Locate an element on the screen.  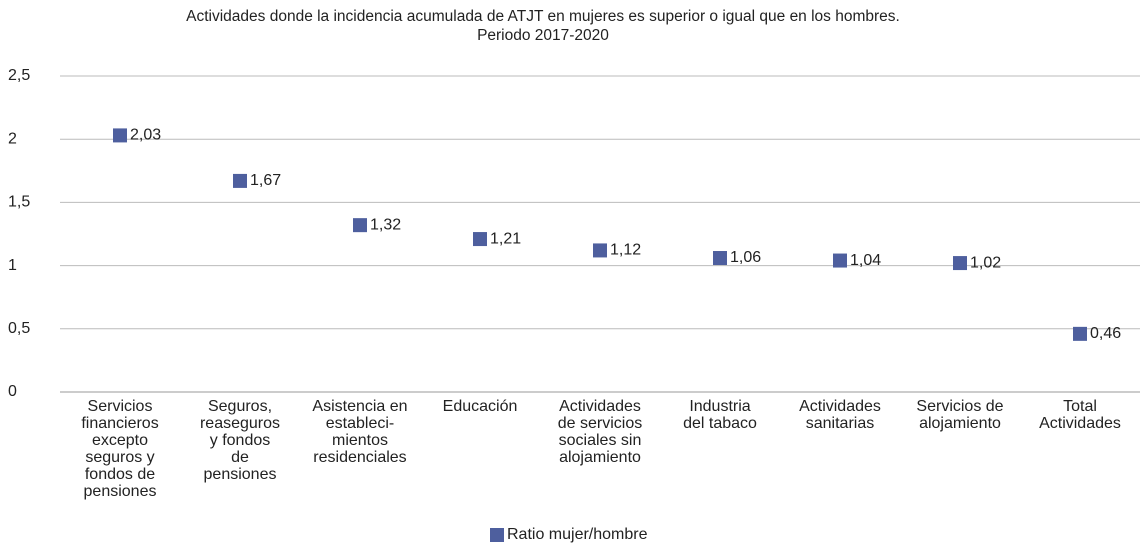
data-label: 2,03 is located at coordinates (145, 135).